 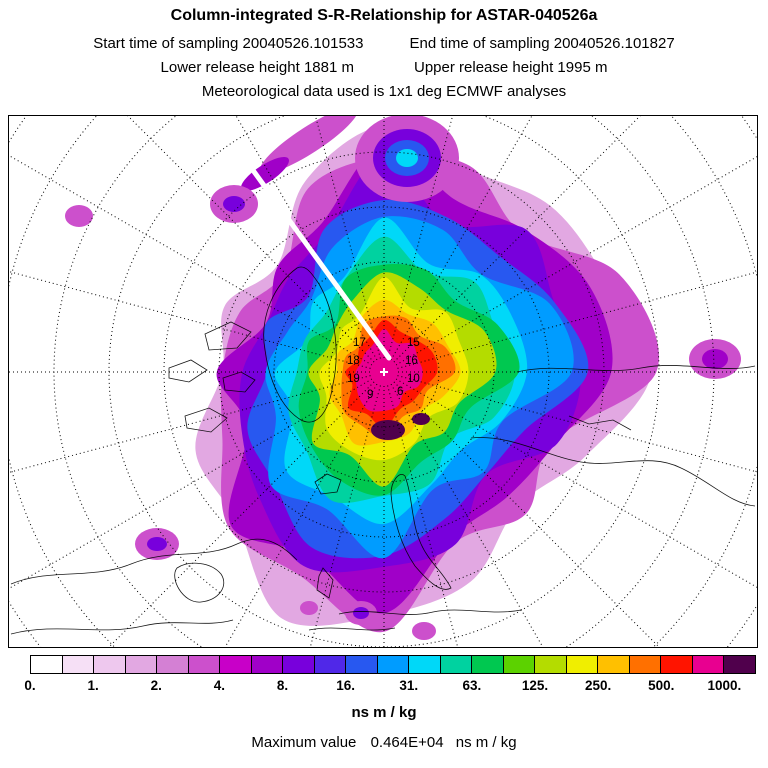 What do you see at coordinates (413, 343) in the screenshot?
I see `sample-number: 15` at bounding box center [413, 343].